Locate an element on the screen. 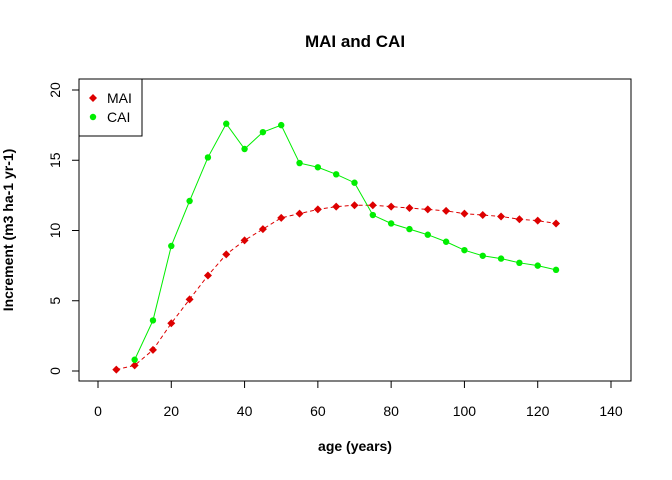 The width and height of the screenshot is (672, 480). x-tick-label: 40 is located at coordinates (245, 411).